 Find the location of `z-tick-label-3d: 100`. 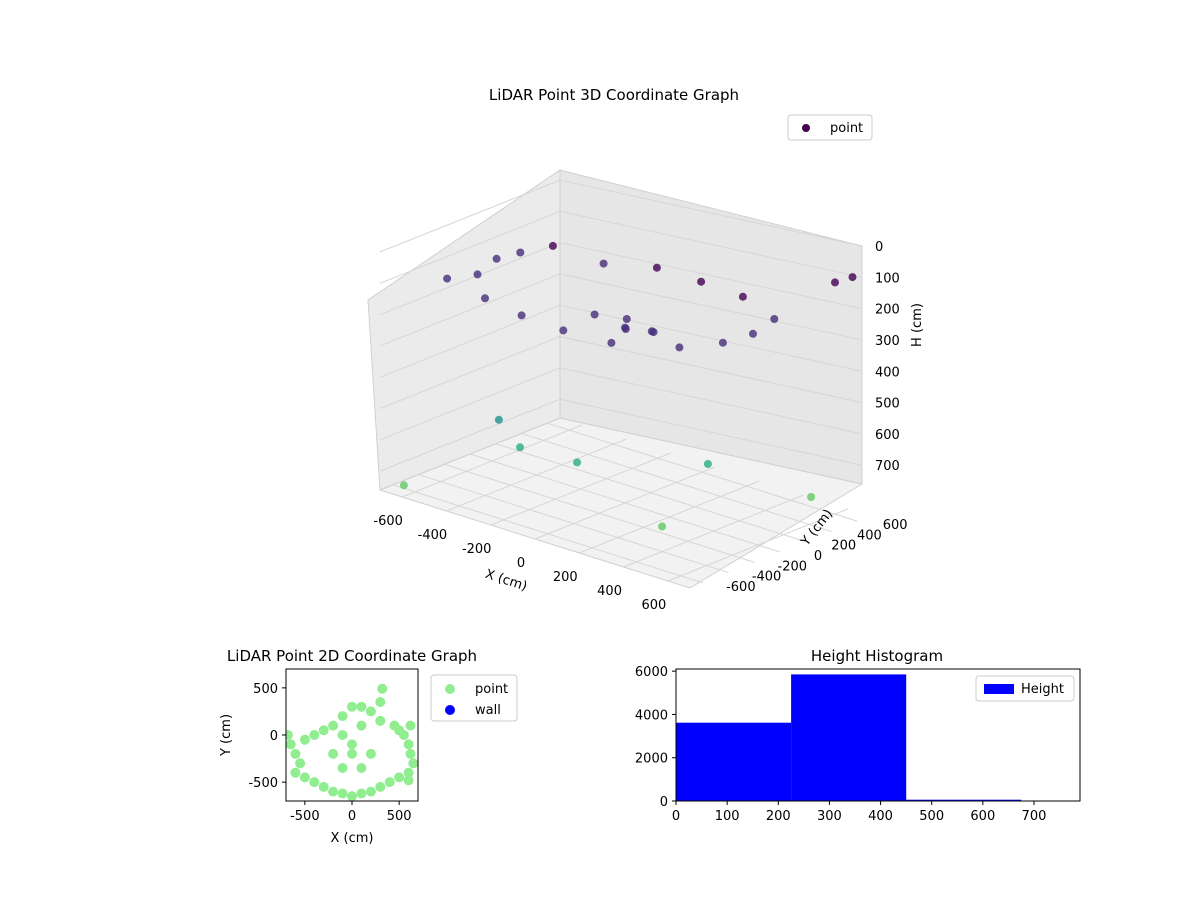

z-tick-label-3d: 100 is located at coordinates (887, 278).